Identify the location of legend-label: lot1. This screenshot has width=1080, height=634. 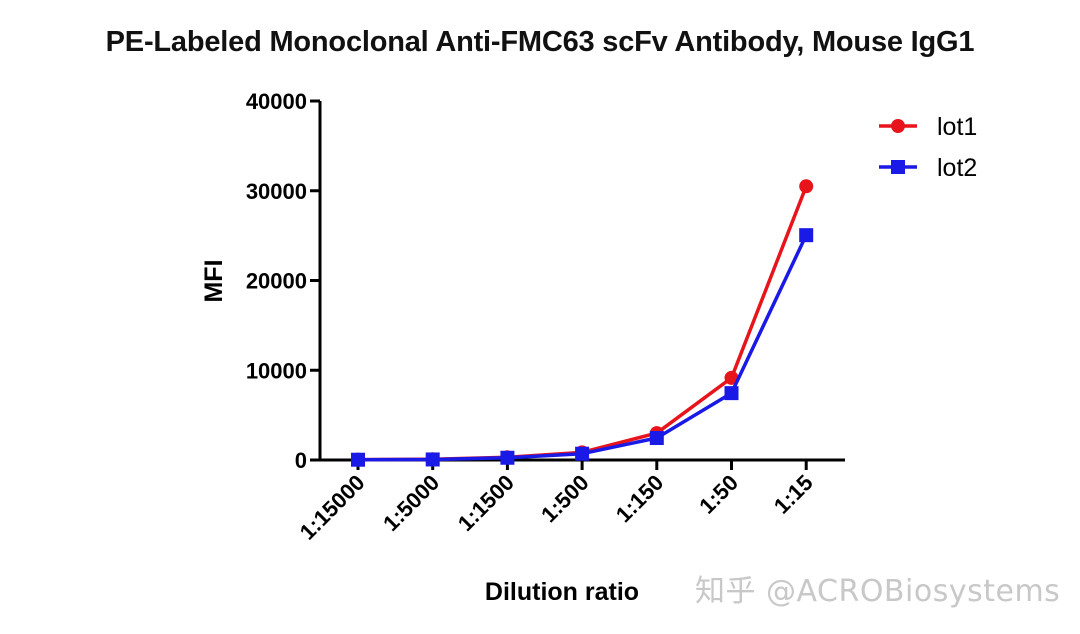
(957, 127).